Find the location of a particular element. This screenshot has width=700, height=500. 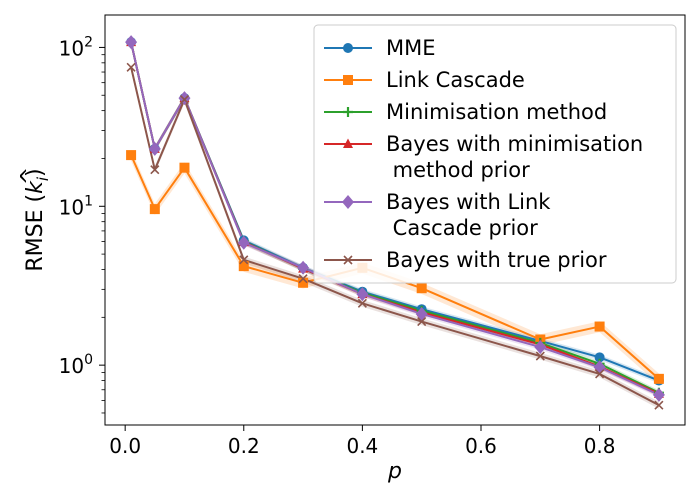

x-axis-label: p is located at coordinates (394, 471).